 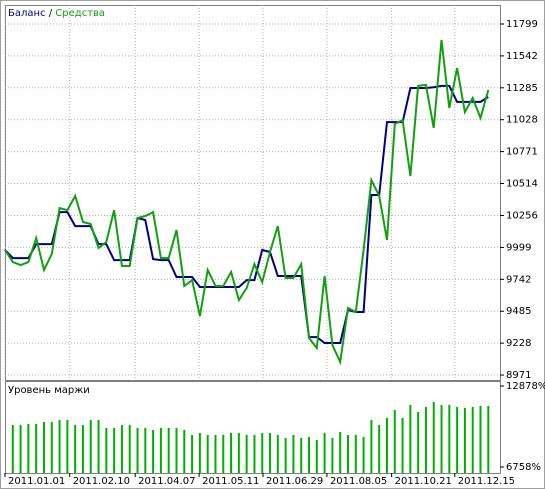 I want to click on legend-balance: Баланс, so click(x=27, y=13).